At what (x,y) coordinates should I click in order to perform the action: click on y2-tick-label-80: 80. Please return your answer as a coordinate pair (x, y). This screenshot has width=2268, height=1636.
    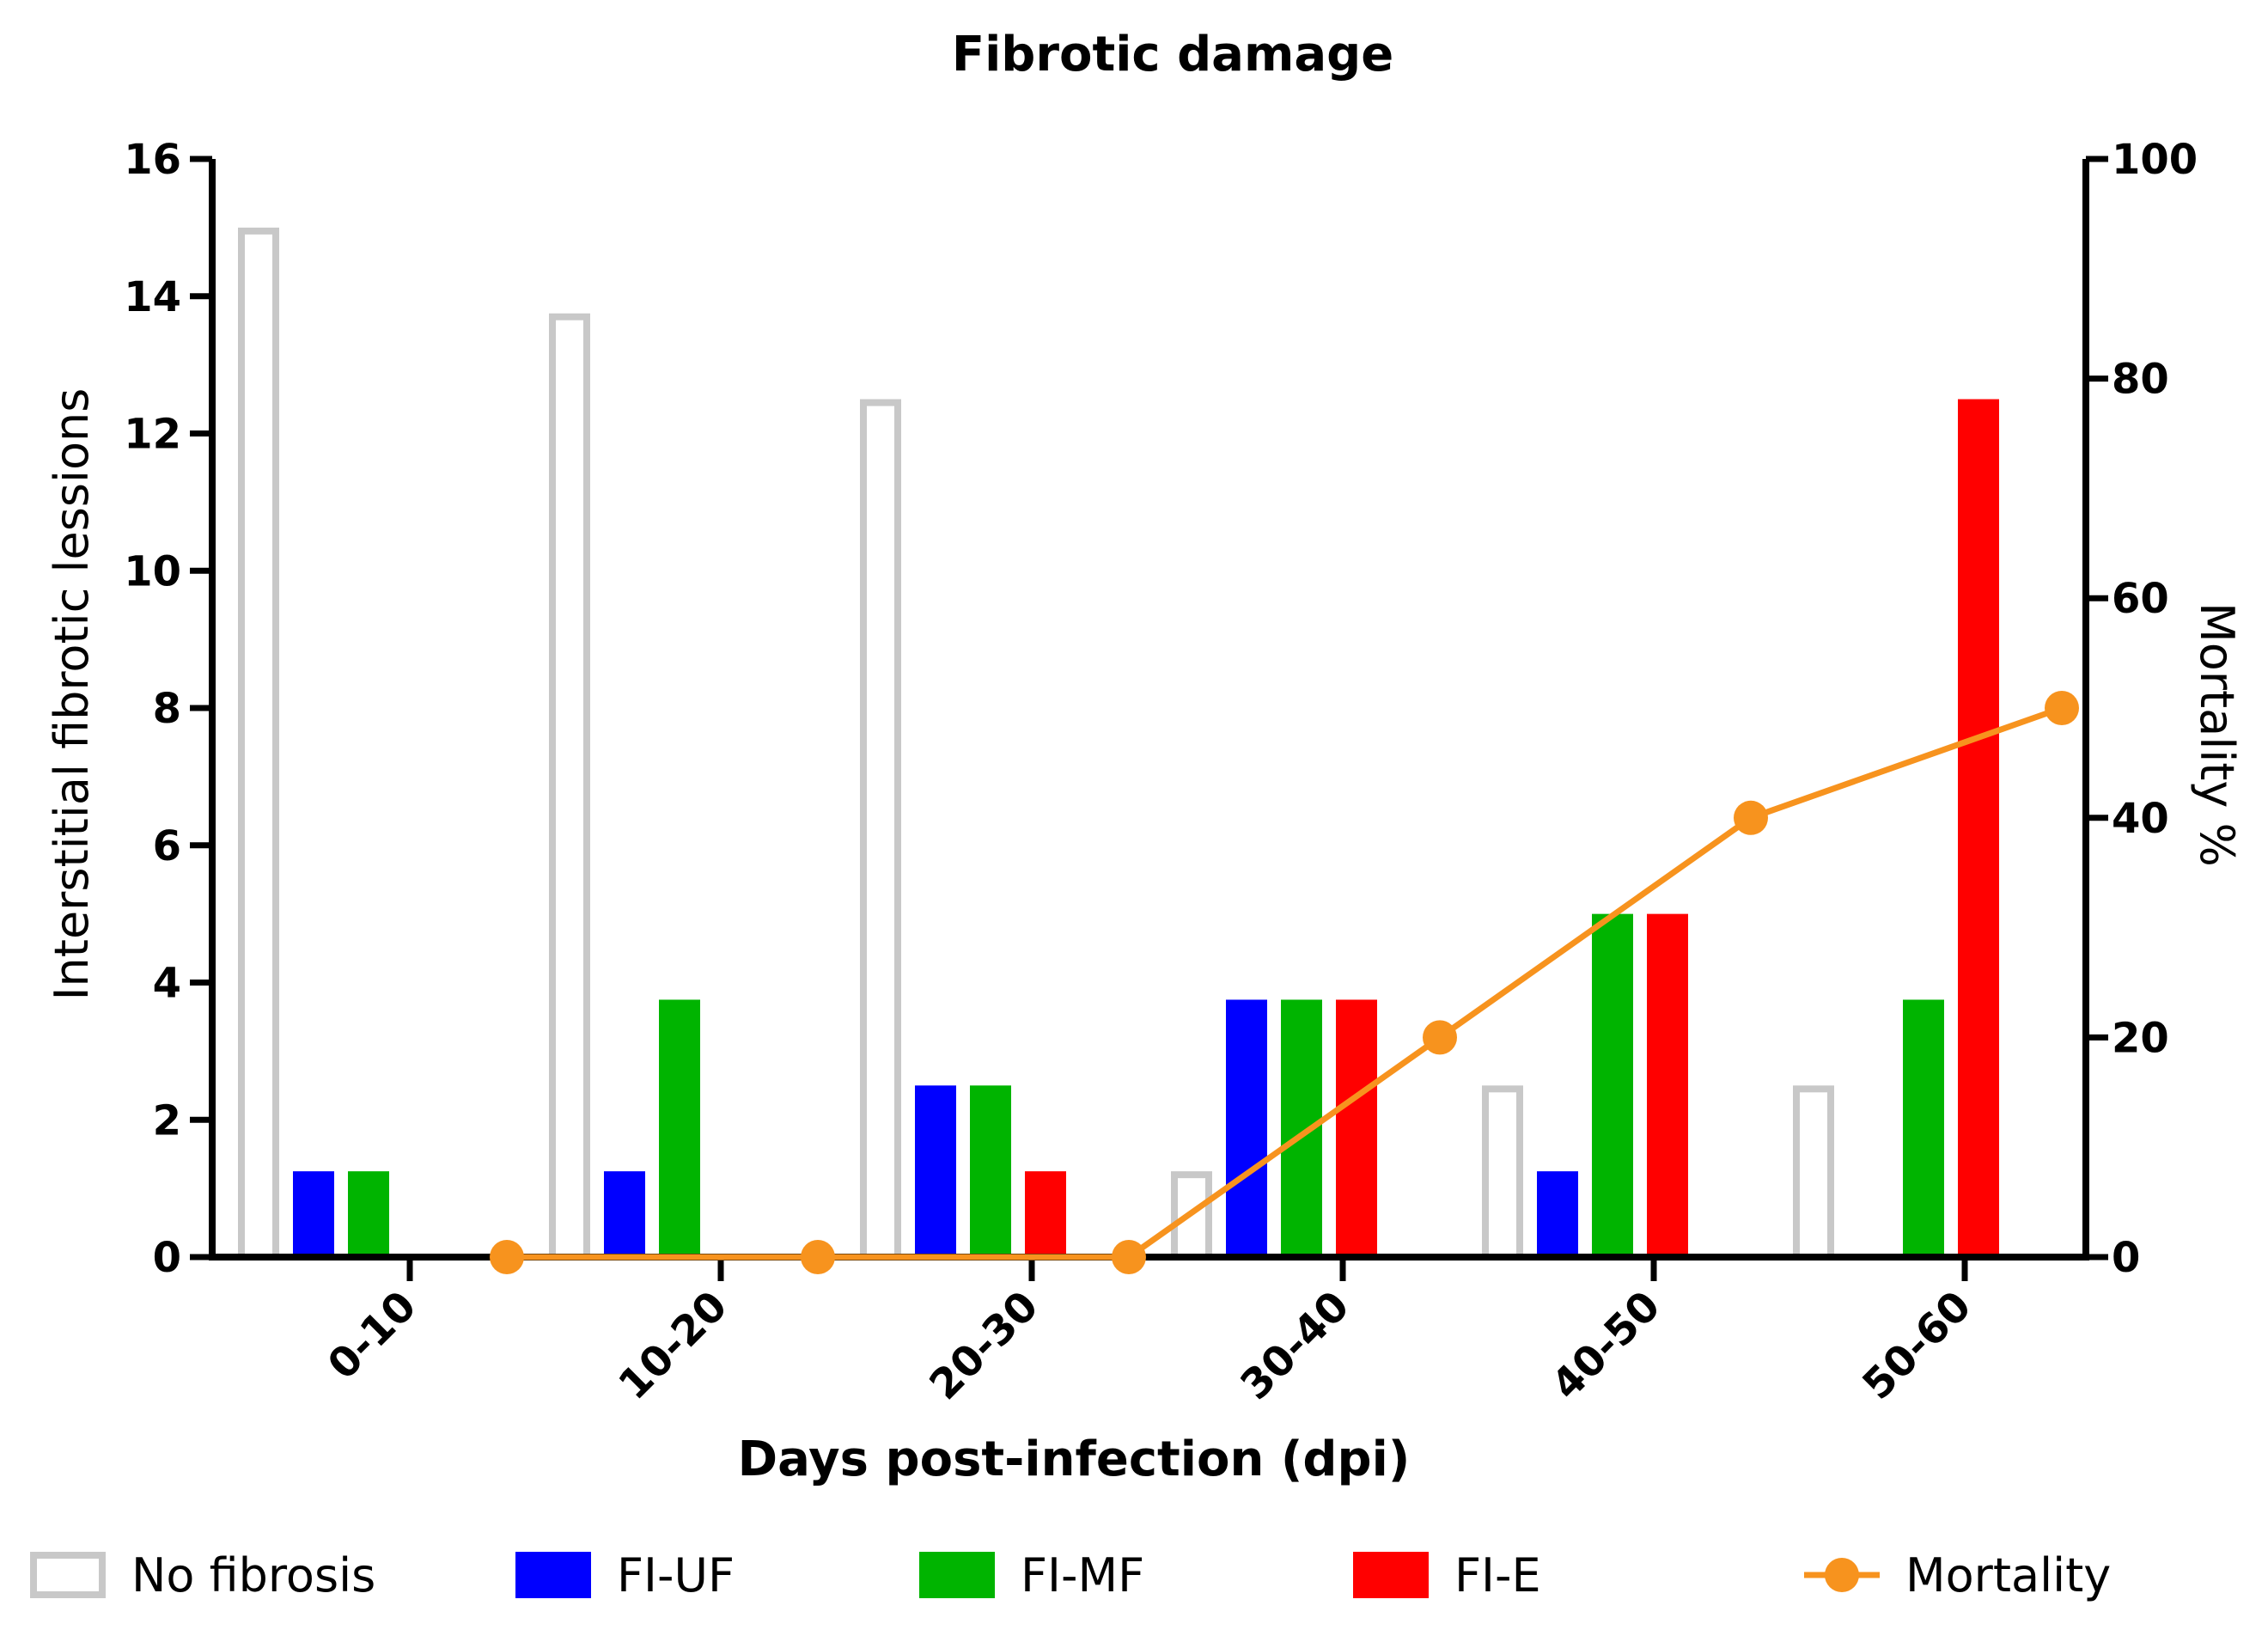
    Looking at the image, I should click on (2140, 380).